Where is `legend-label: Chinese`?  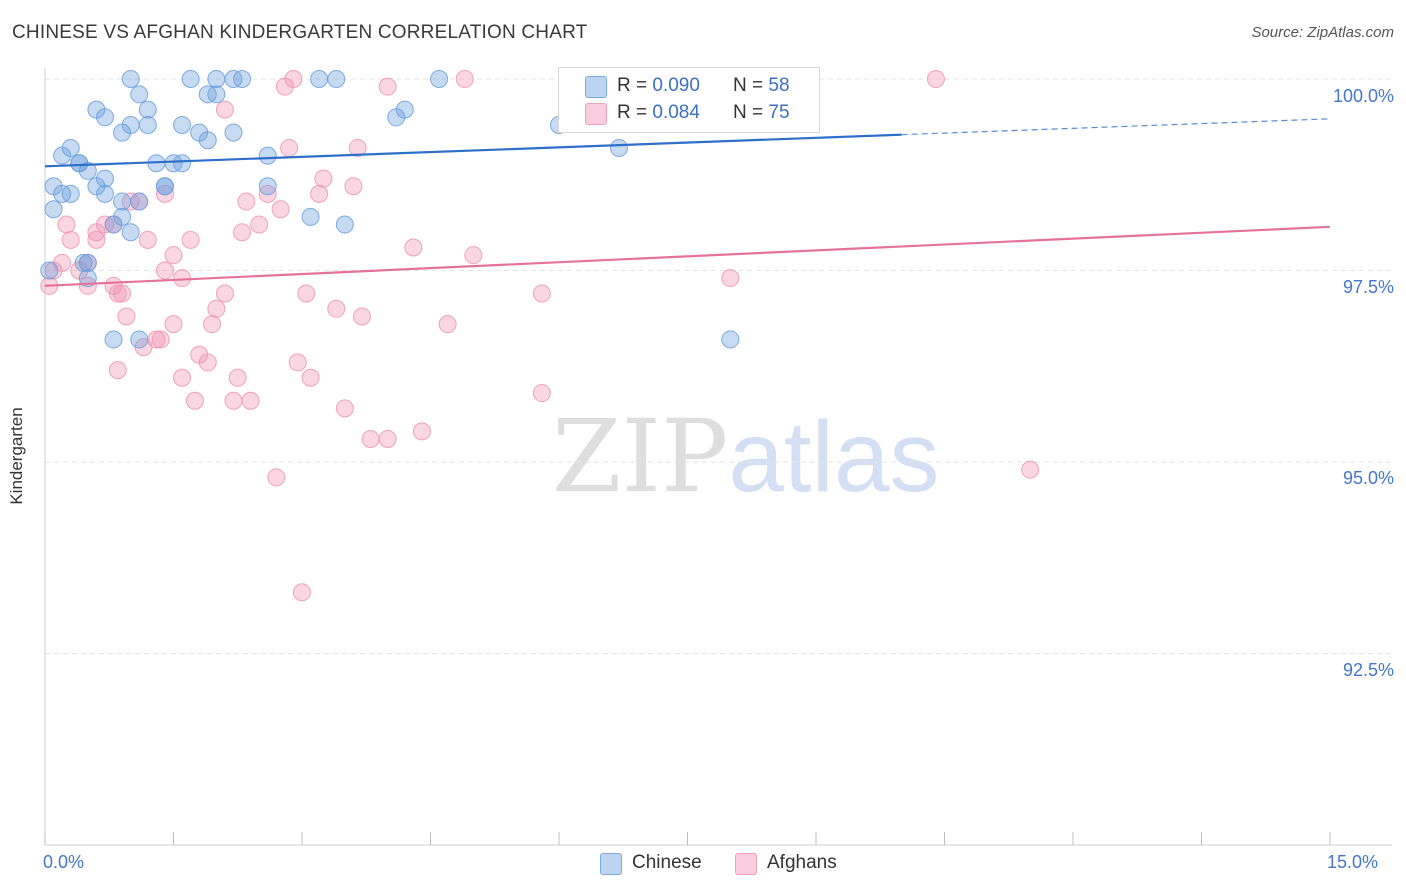 legend-label: Chinese is located at coordinates (667, 862).